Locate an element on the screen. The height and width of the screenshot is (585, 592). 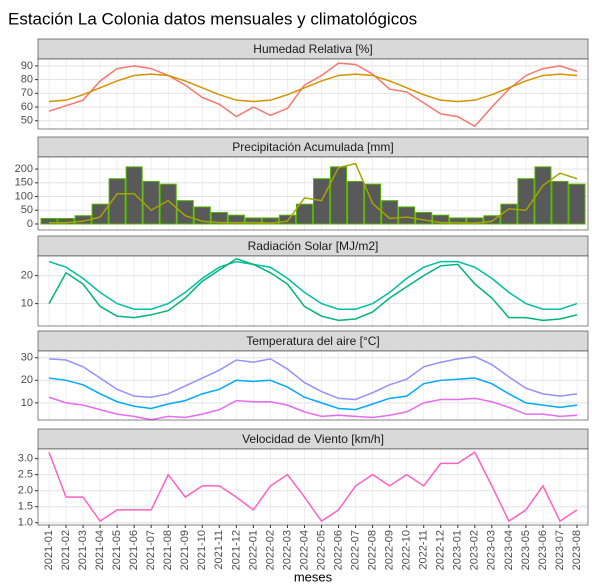
x-tick-label: 2023-08 is located at coordinates (577, 550).